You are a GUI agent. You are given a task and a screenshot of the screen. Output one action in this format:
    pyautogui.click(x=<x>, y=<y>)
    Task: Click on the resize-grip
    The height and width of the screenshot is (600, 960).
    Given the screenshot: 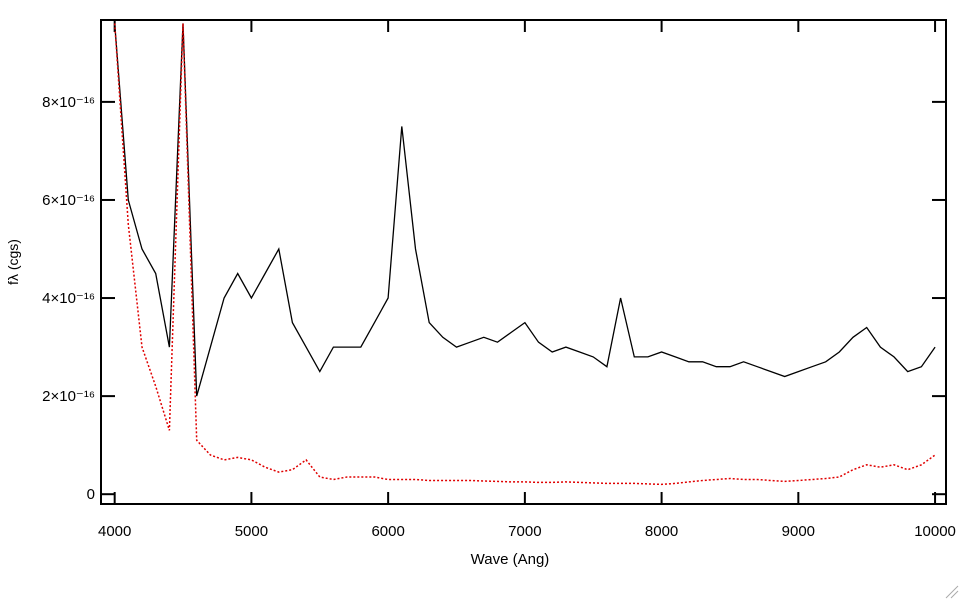 What is the action you would take?
    pyautogui.click(x=952, y=592)
    